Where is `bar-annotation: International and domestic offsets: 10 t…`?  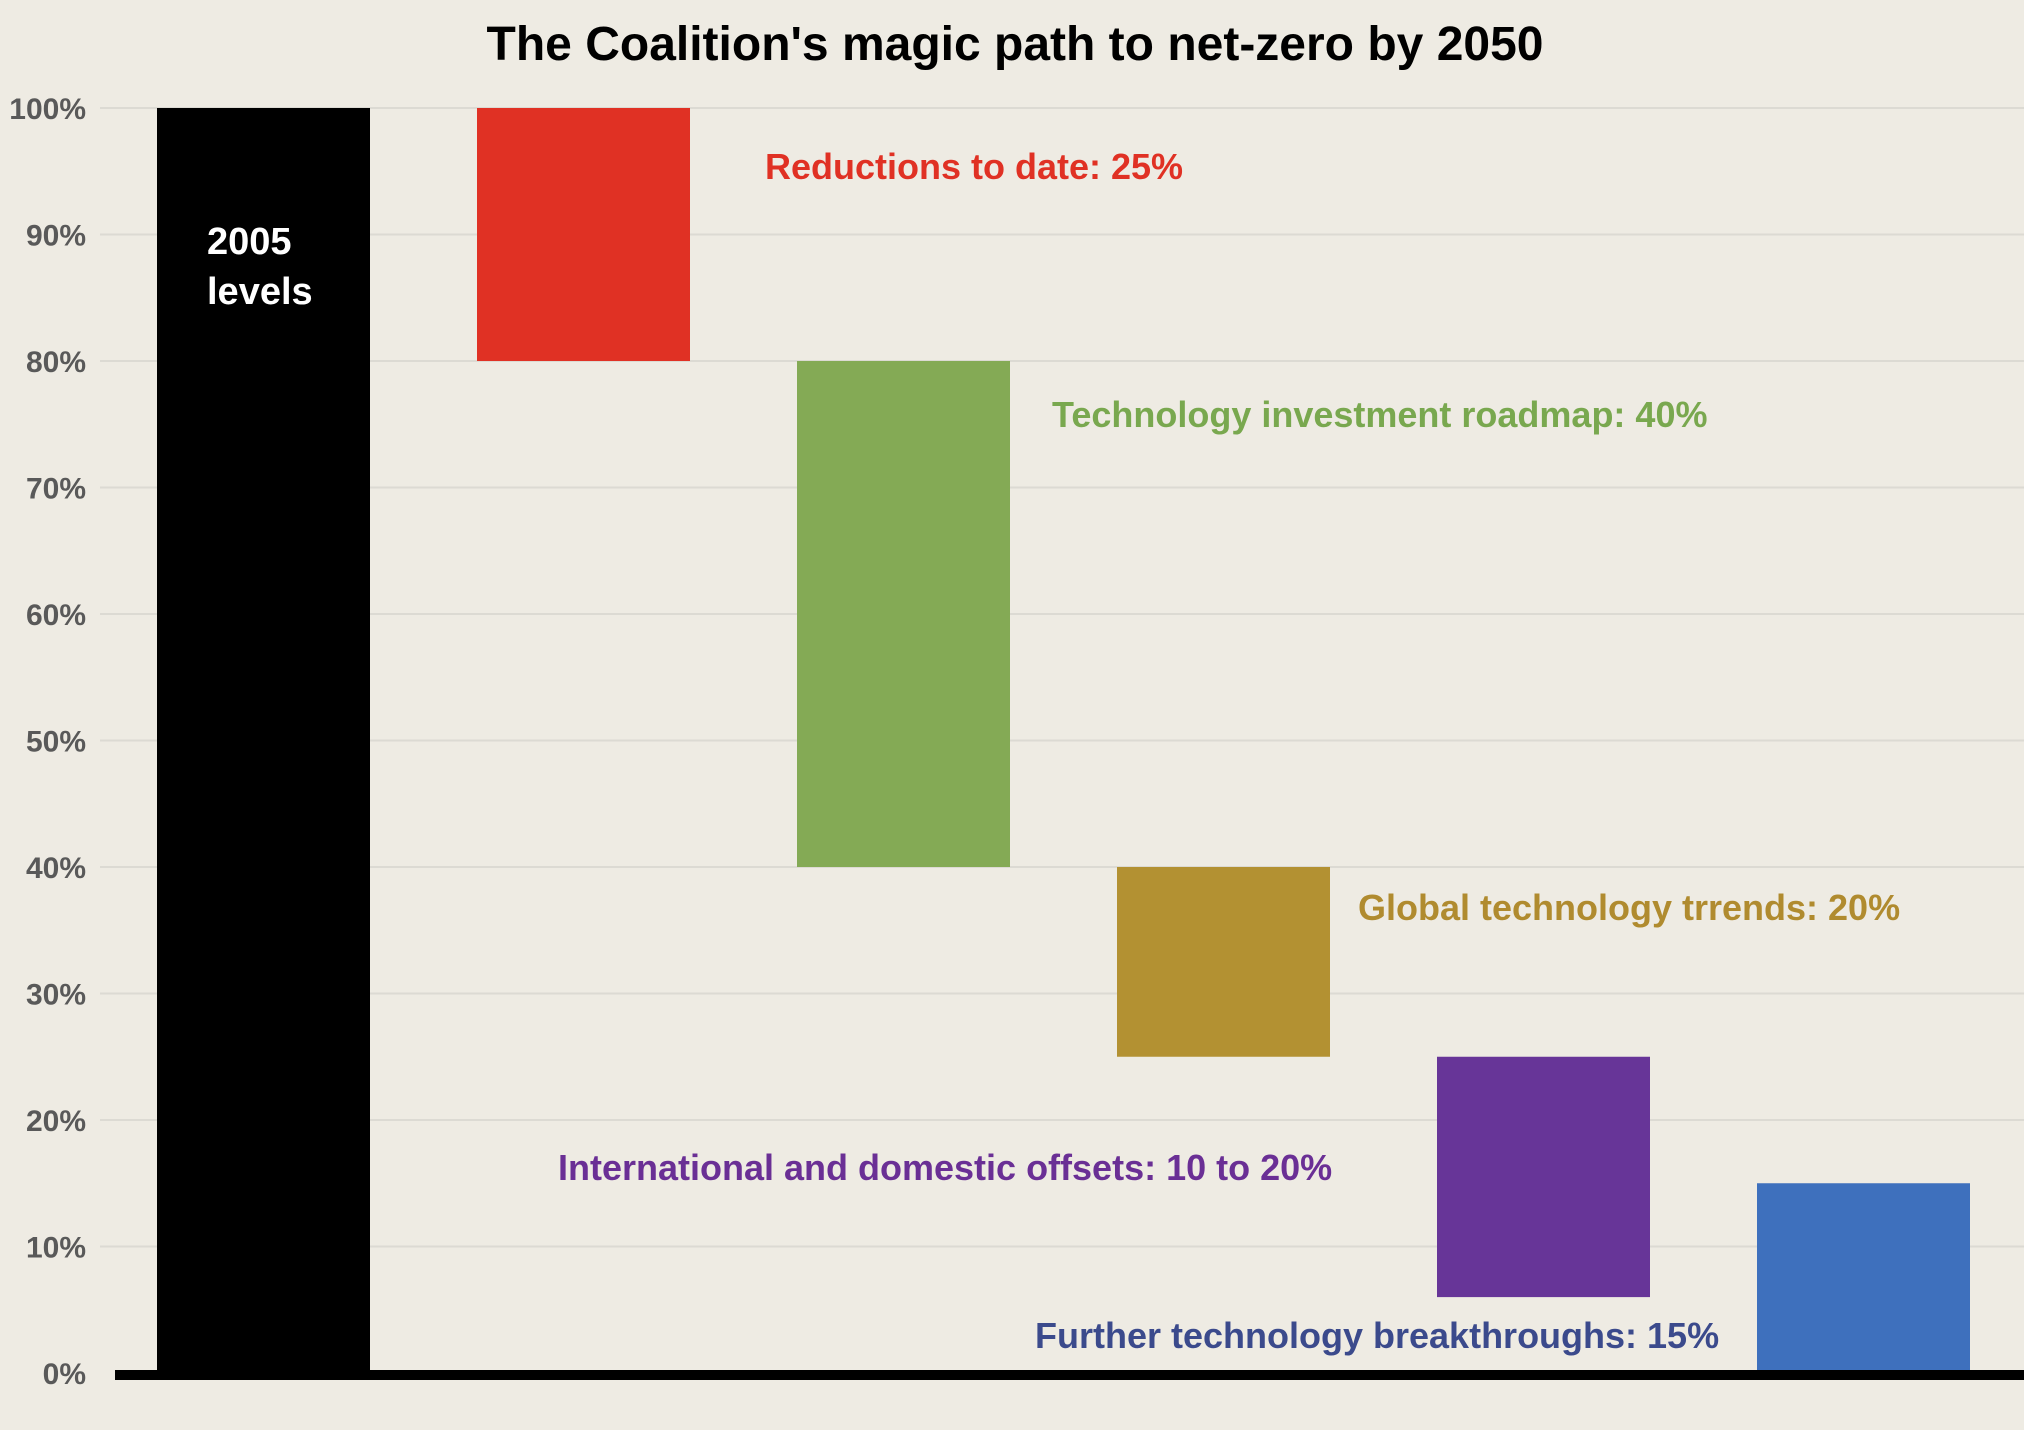
bar-annotation: International and domestic offsets: 10 t… is located at coordinates (945, 1167).